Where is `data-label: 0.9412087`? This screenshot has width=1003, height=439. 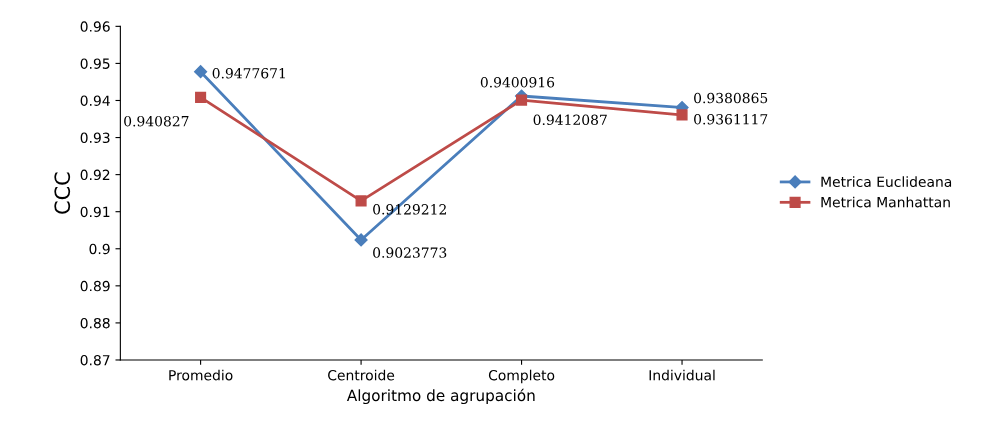
data-label: 0.9412087 is located at coordinates (570, 120).